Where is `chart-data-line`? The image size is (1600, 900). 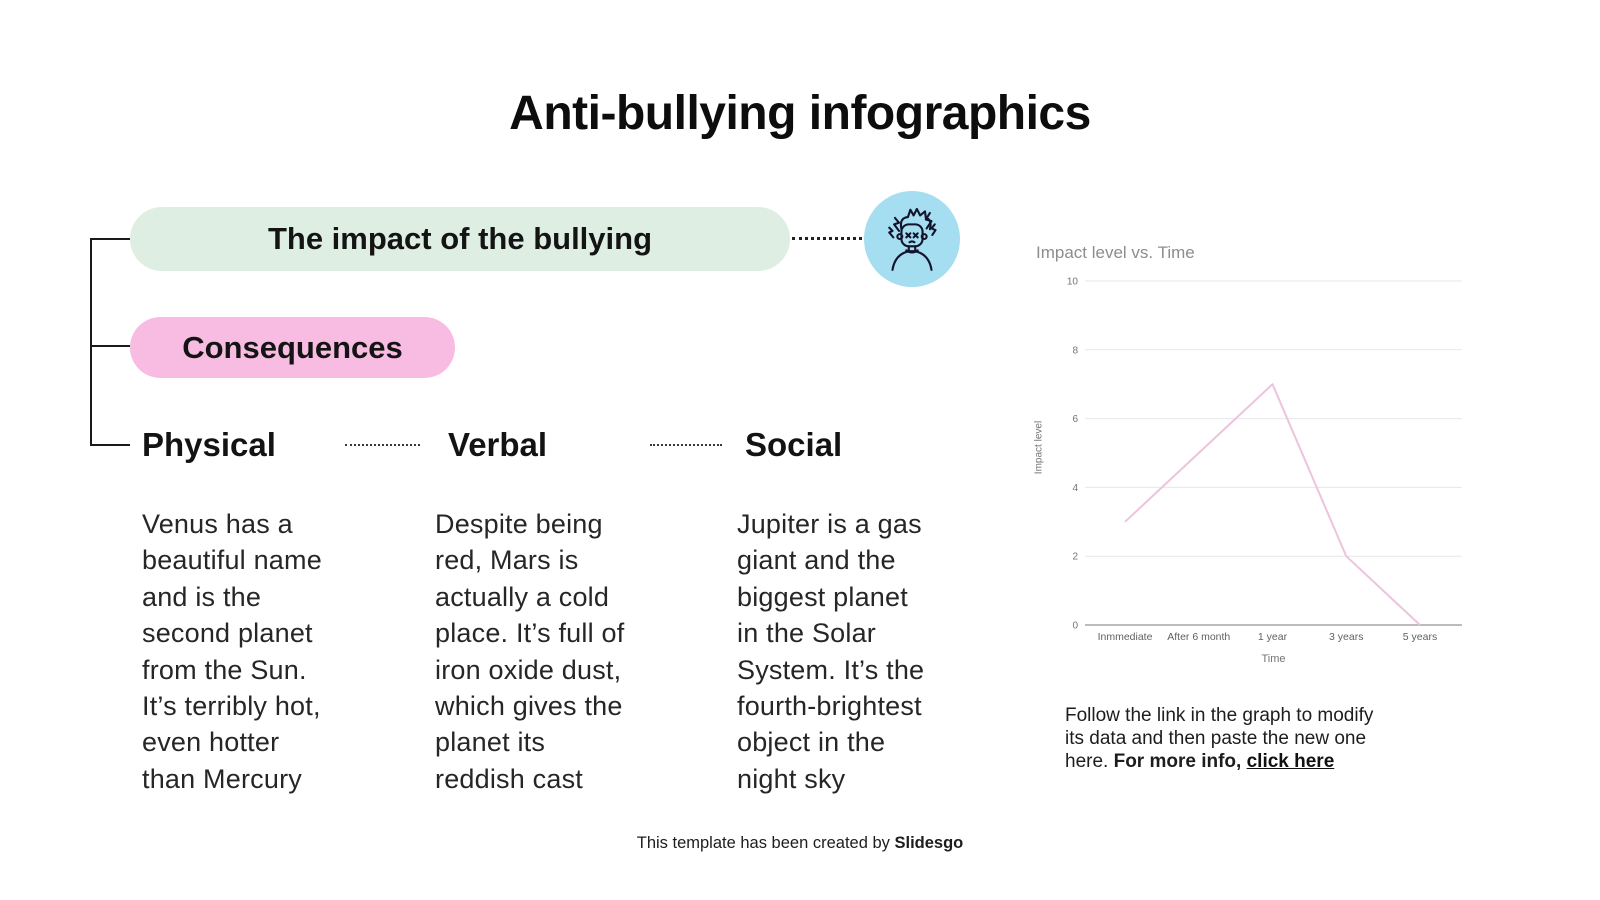 chart-data-line is located at coordinates (1272, 504).